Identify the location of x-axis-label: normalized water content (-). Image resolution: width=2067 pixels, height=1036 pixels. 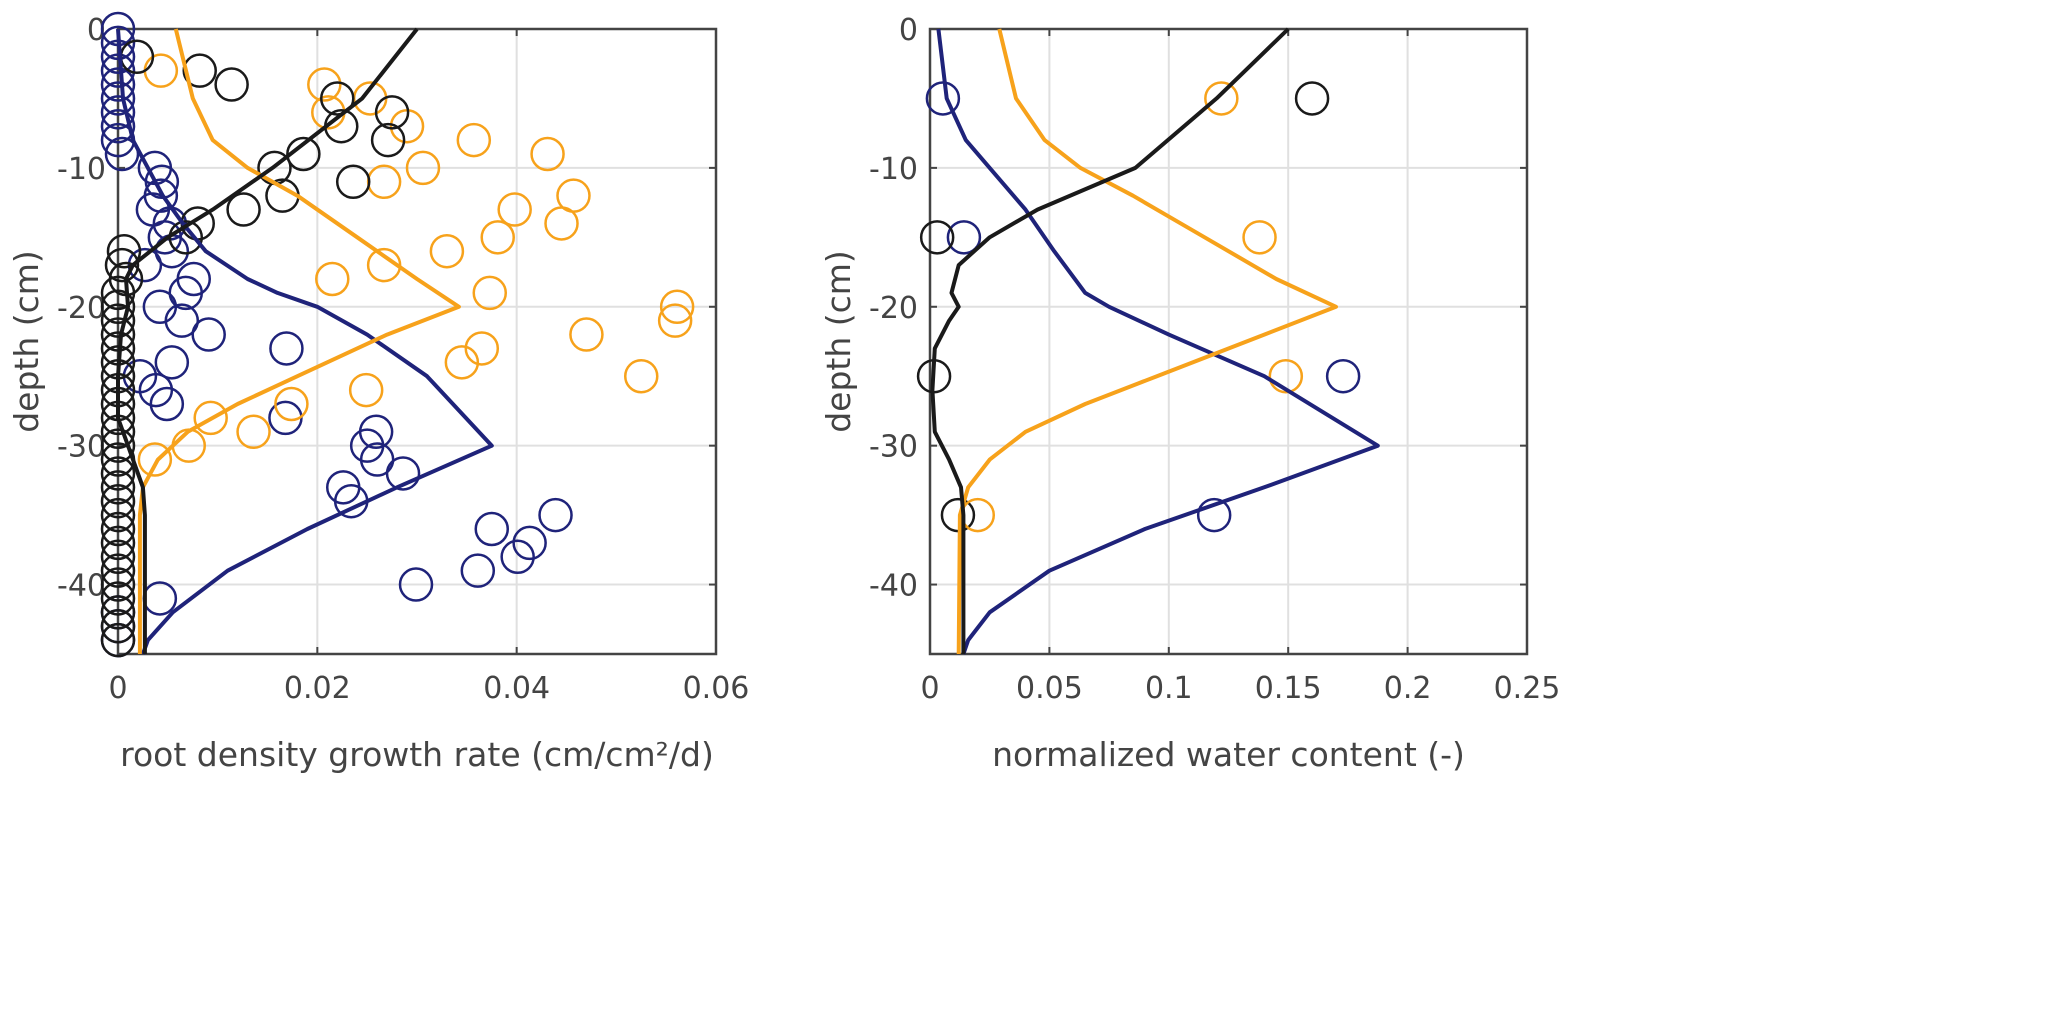
(1228, 754).